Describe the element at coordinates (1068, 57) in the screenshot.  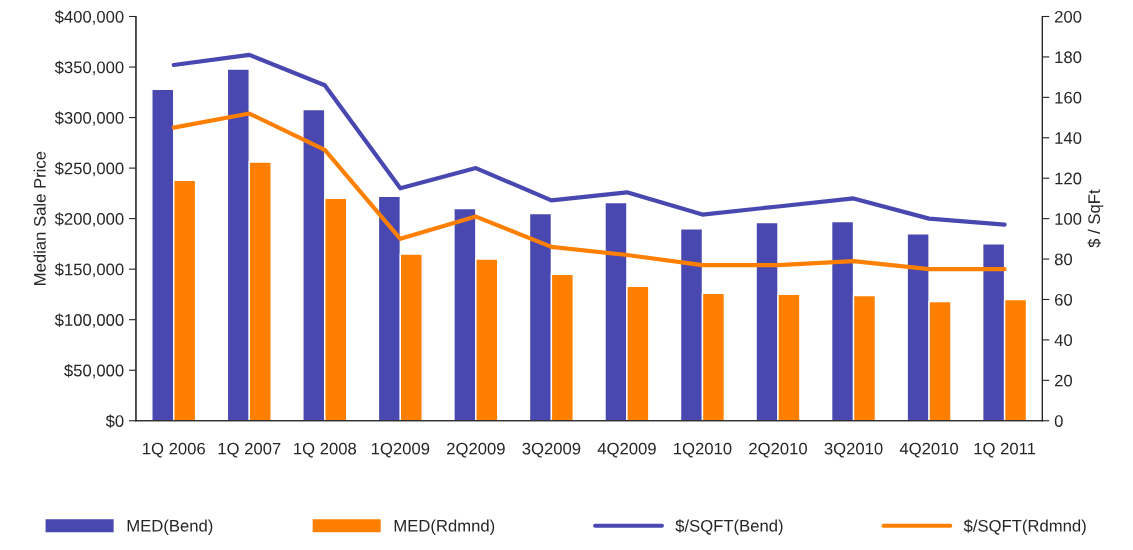
I see `y2-tick-label: 180` at that location.